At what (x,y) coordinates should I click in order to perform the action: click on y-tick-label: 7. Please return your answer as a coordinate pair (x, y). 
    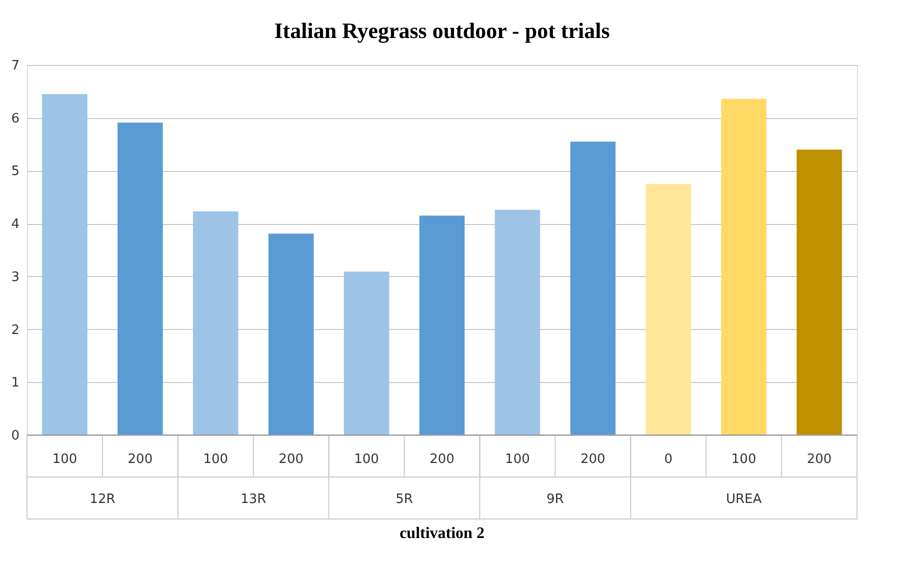
    Looking at the image, I should click on (15, 66).